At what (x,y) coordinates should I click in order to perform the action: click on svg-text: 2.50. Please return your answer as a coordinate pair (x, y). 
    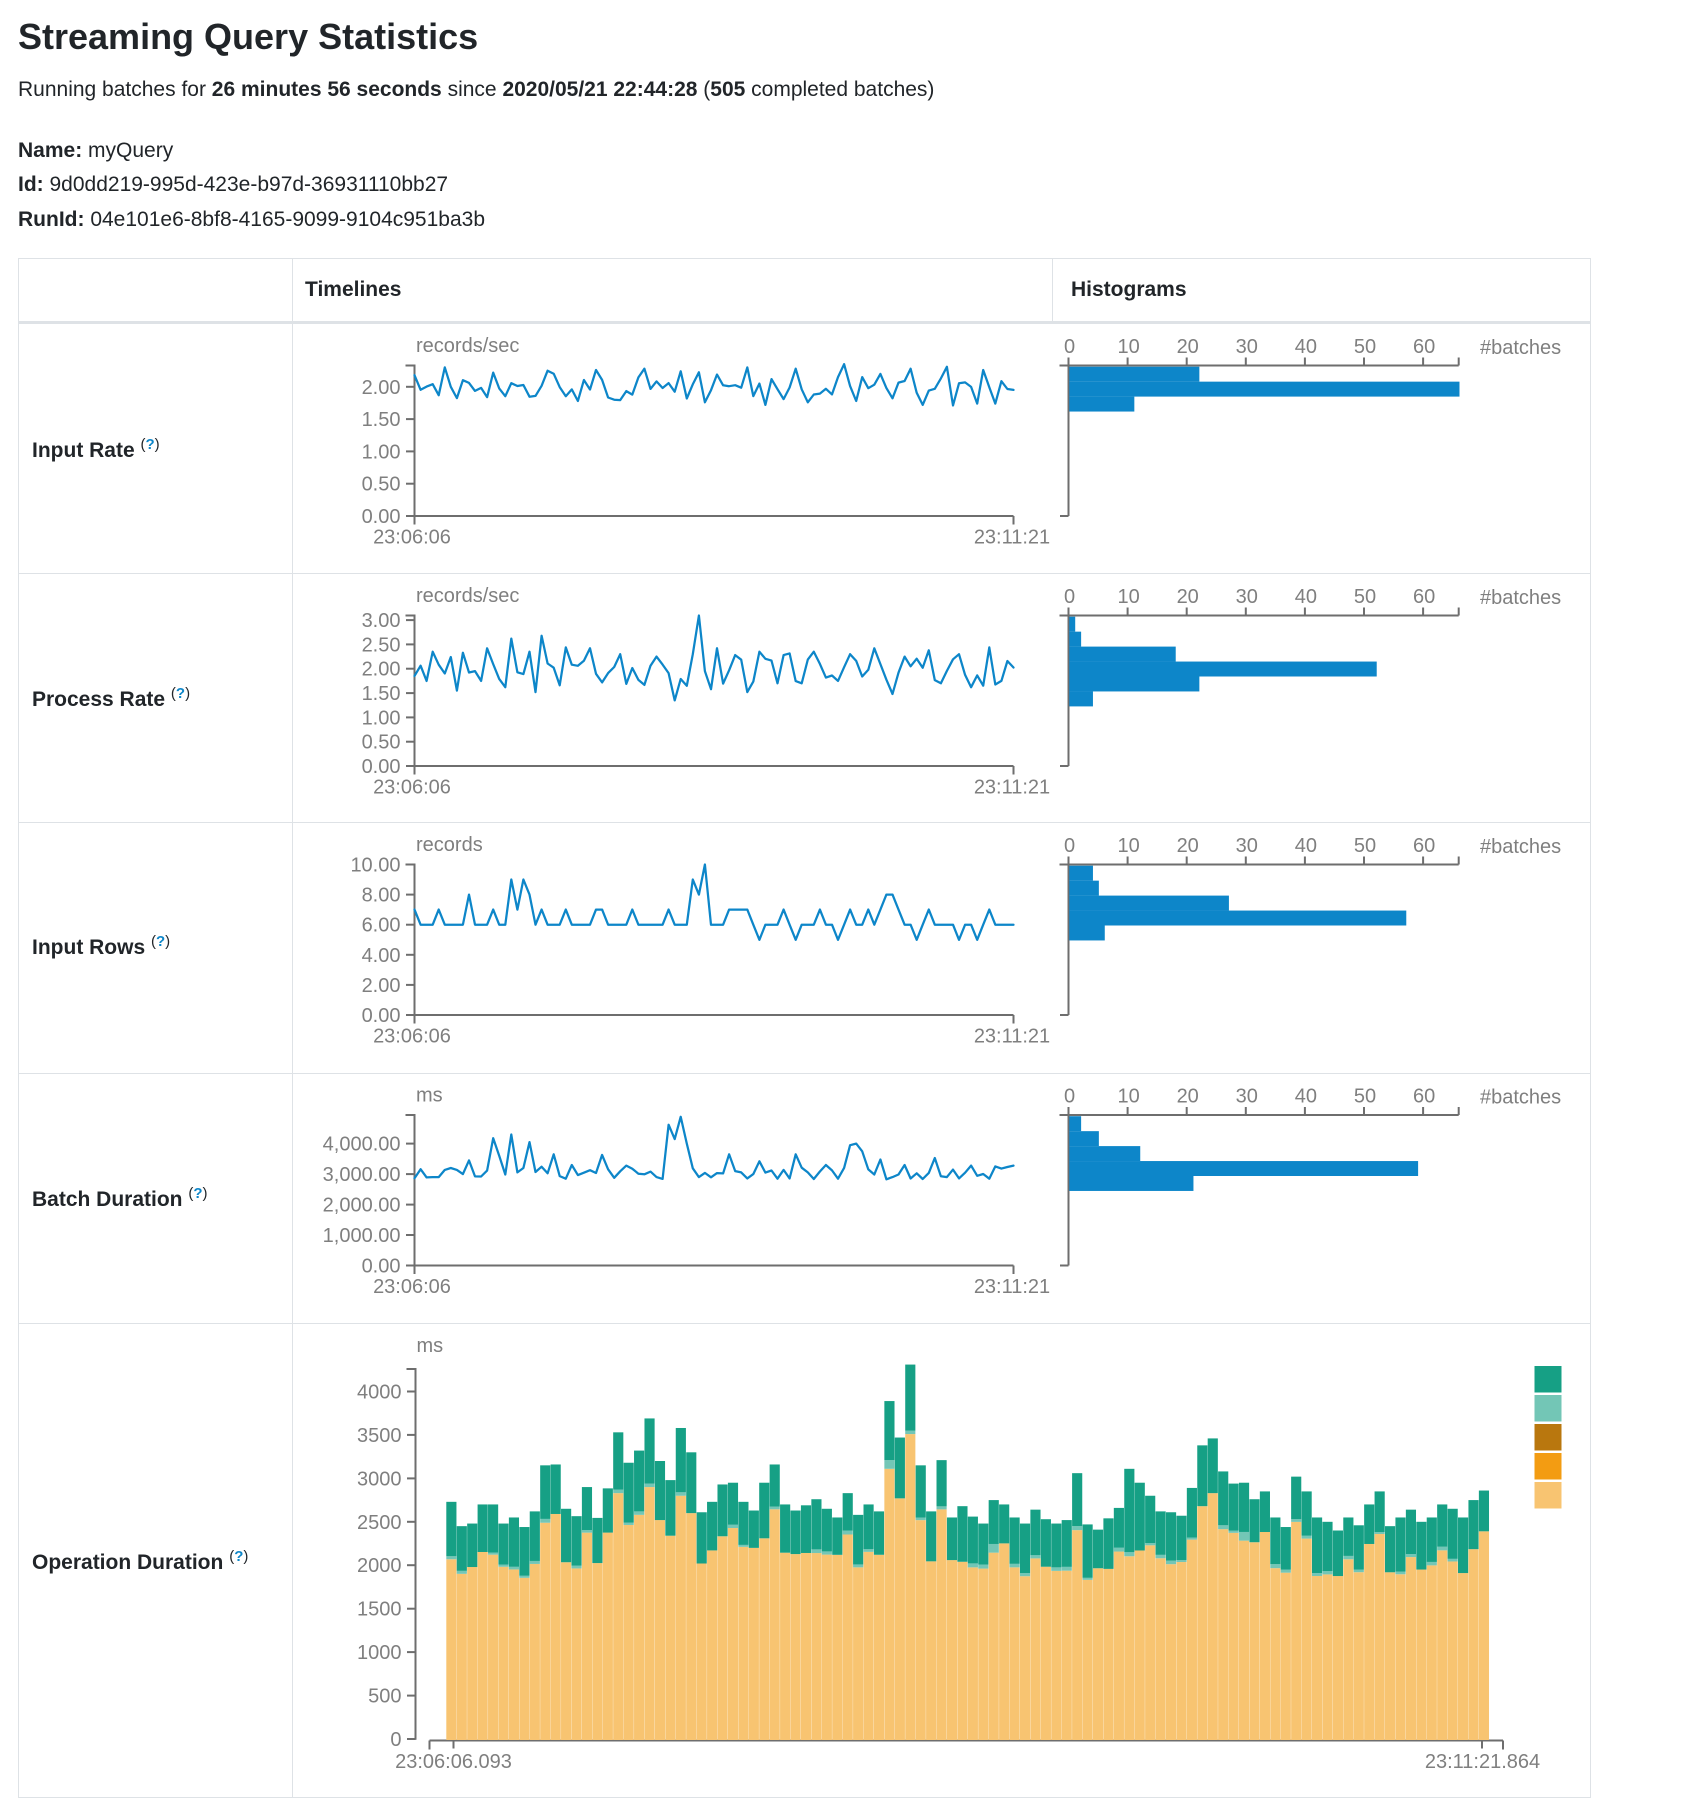
    Looking at the image, I should click on (381, 645).